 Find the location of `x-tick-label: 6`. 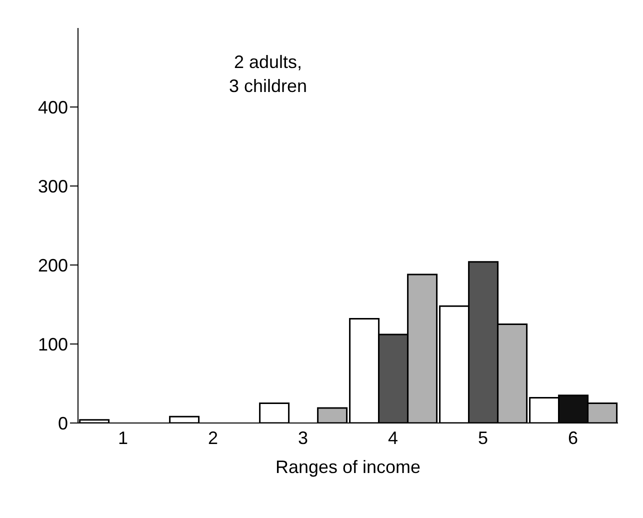

x-tick-label: 6 is located at coordinates (573, 438).